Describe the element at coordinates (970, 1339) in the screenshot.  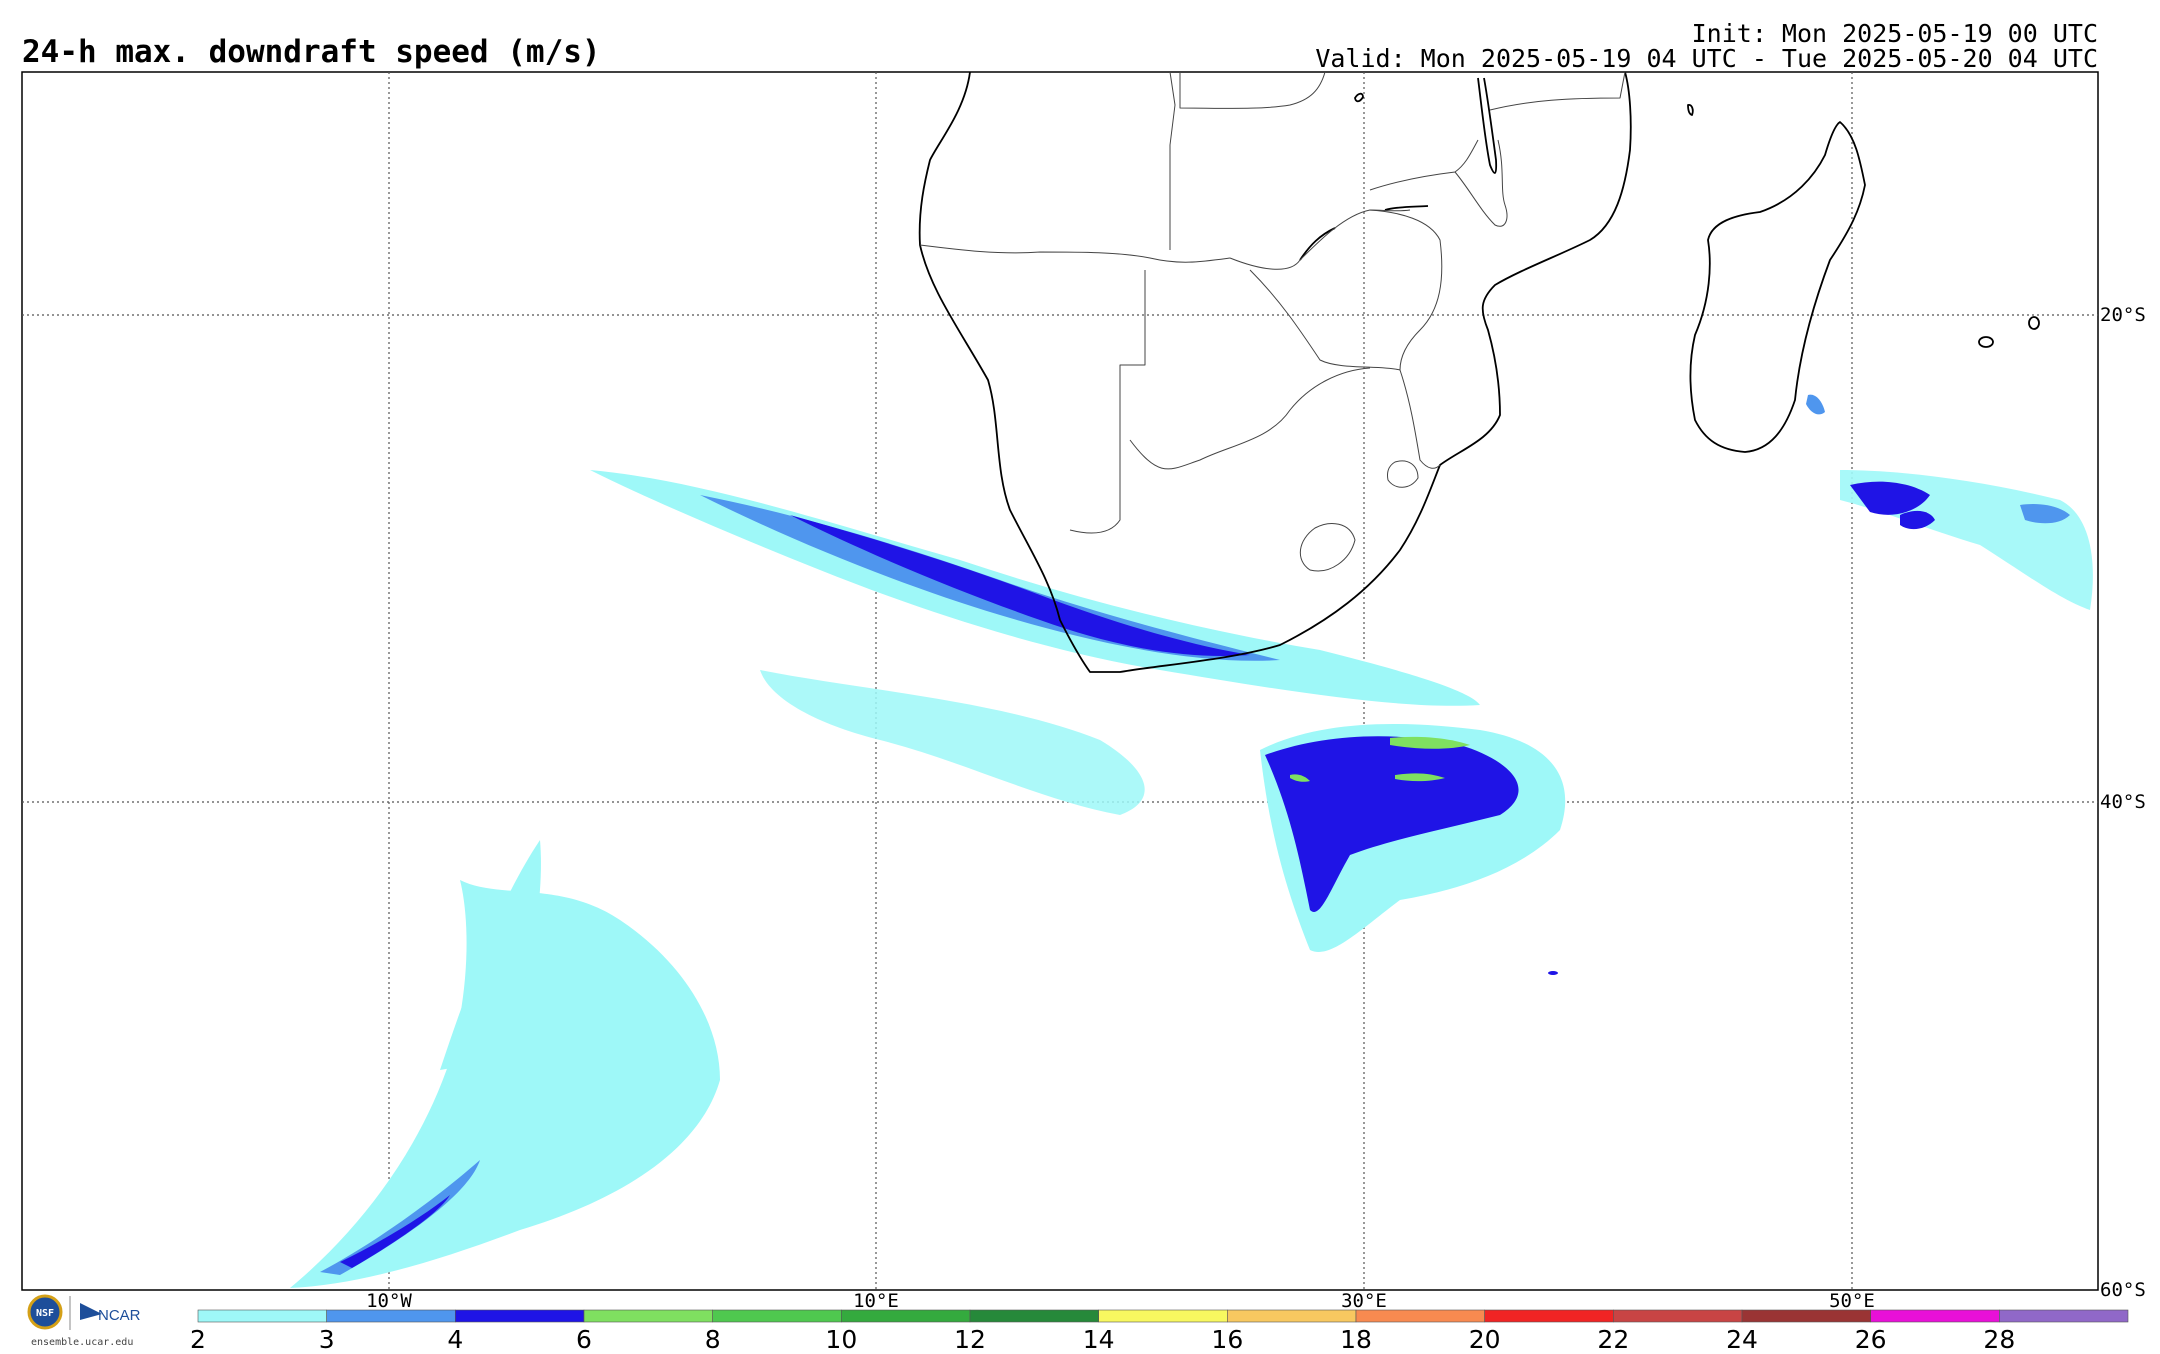
I see `colorbar-tick-label: 12` at that location.